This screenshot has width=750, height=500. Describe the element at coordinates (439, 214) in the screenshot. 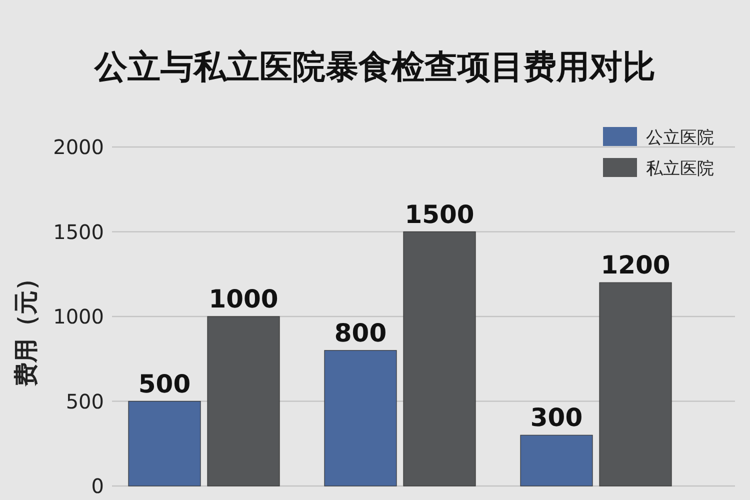

I see `data-label: 1500` at that location.